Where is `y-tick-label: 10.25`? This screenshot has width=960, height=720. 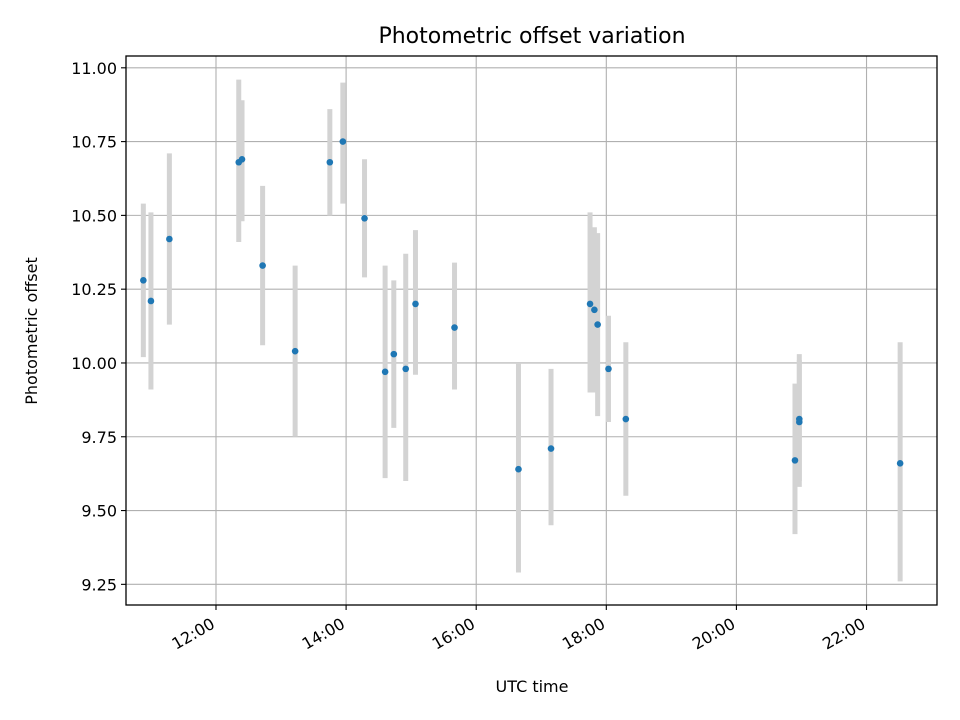 y-tick-label: 10.25 is located at coordinates (94, 289).